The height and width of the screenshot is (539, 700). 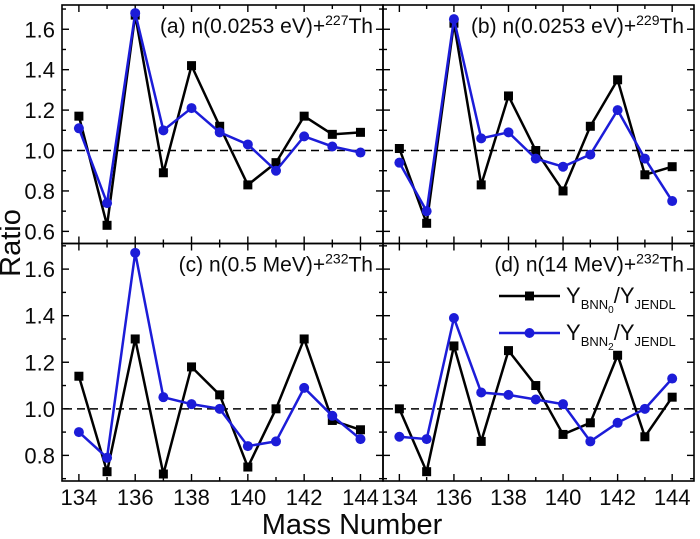 What do you see at coordinates (621, 336) in the screenshot?
I see `legend-label-bnn2: YBNN2/YJENDL` at bounding box center [621, 336].